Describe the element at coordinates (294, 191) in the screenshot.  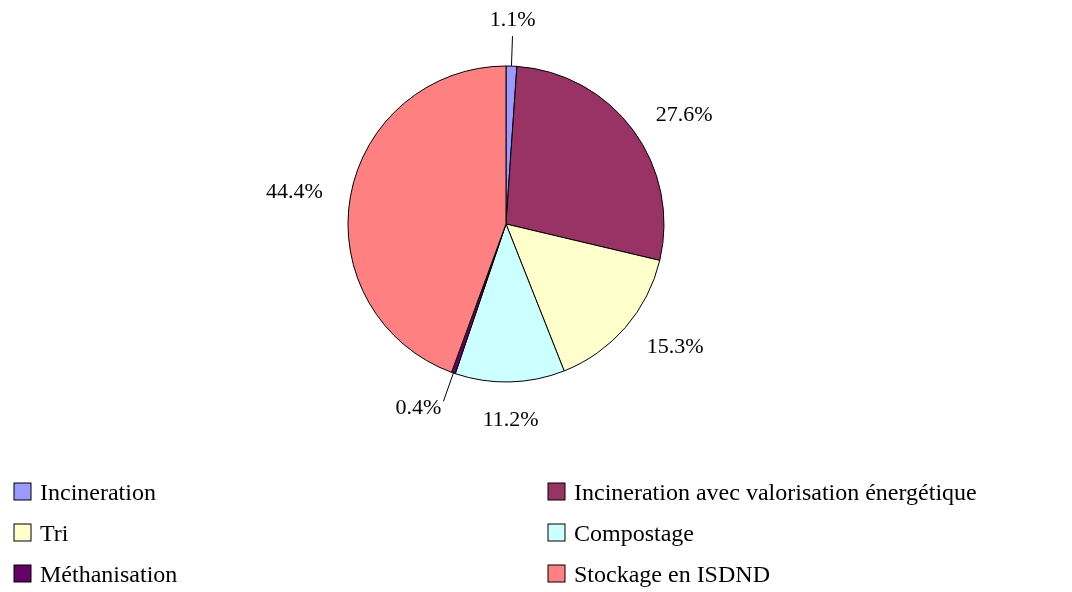
I see `data-label: 44.4%` at that location.